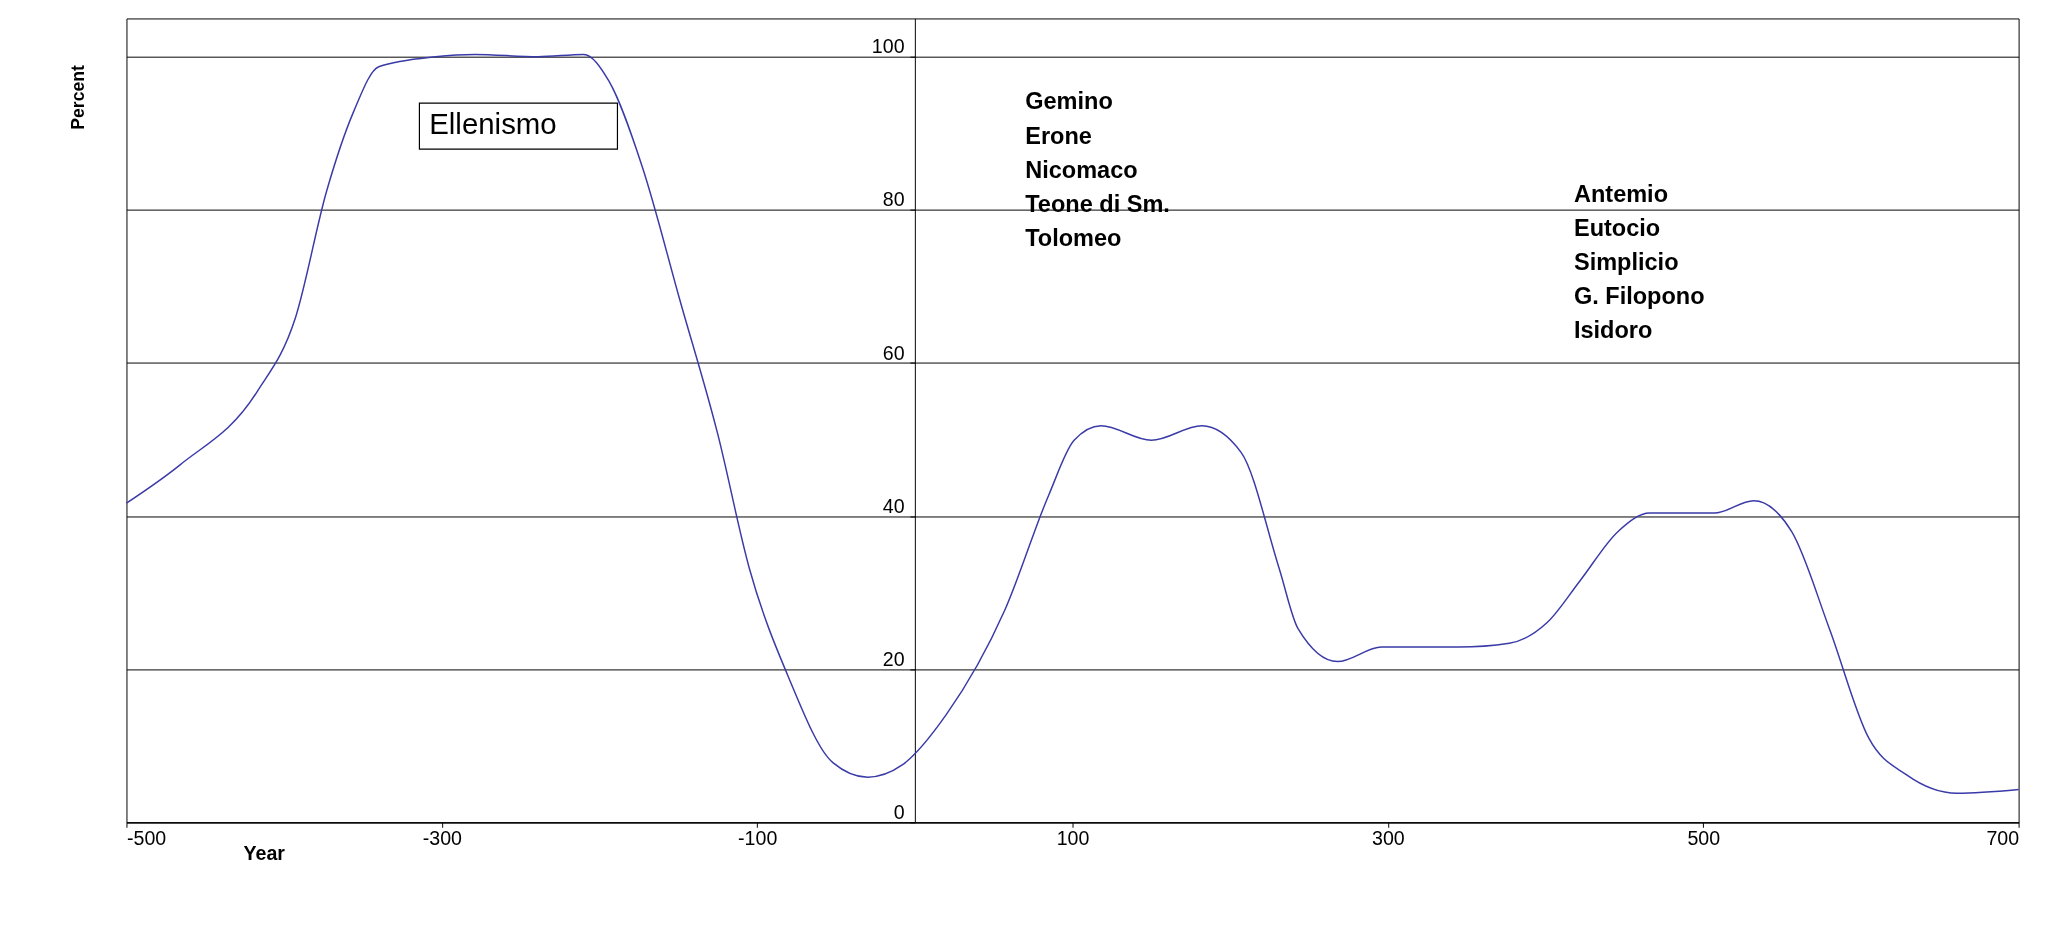 The image size is (2049, 943). I want to click on annotation: Ellenismo, so click(493, 124).